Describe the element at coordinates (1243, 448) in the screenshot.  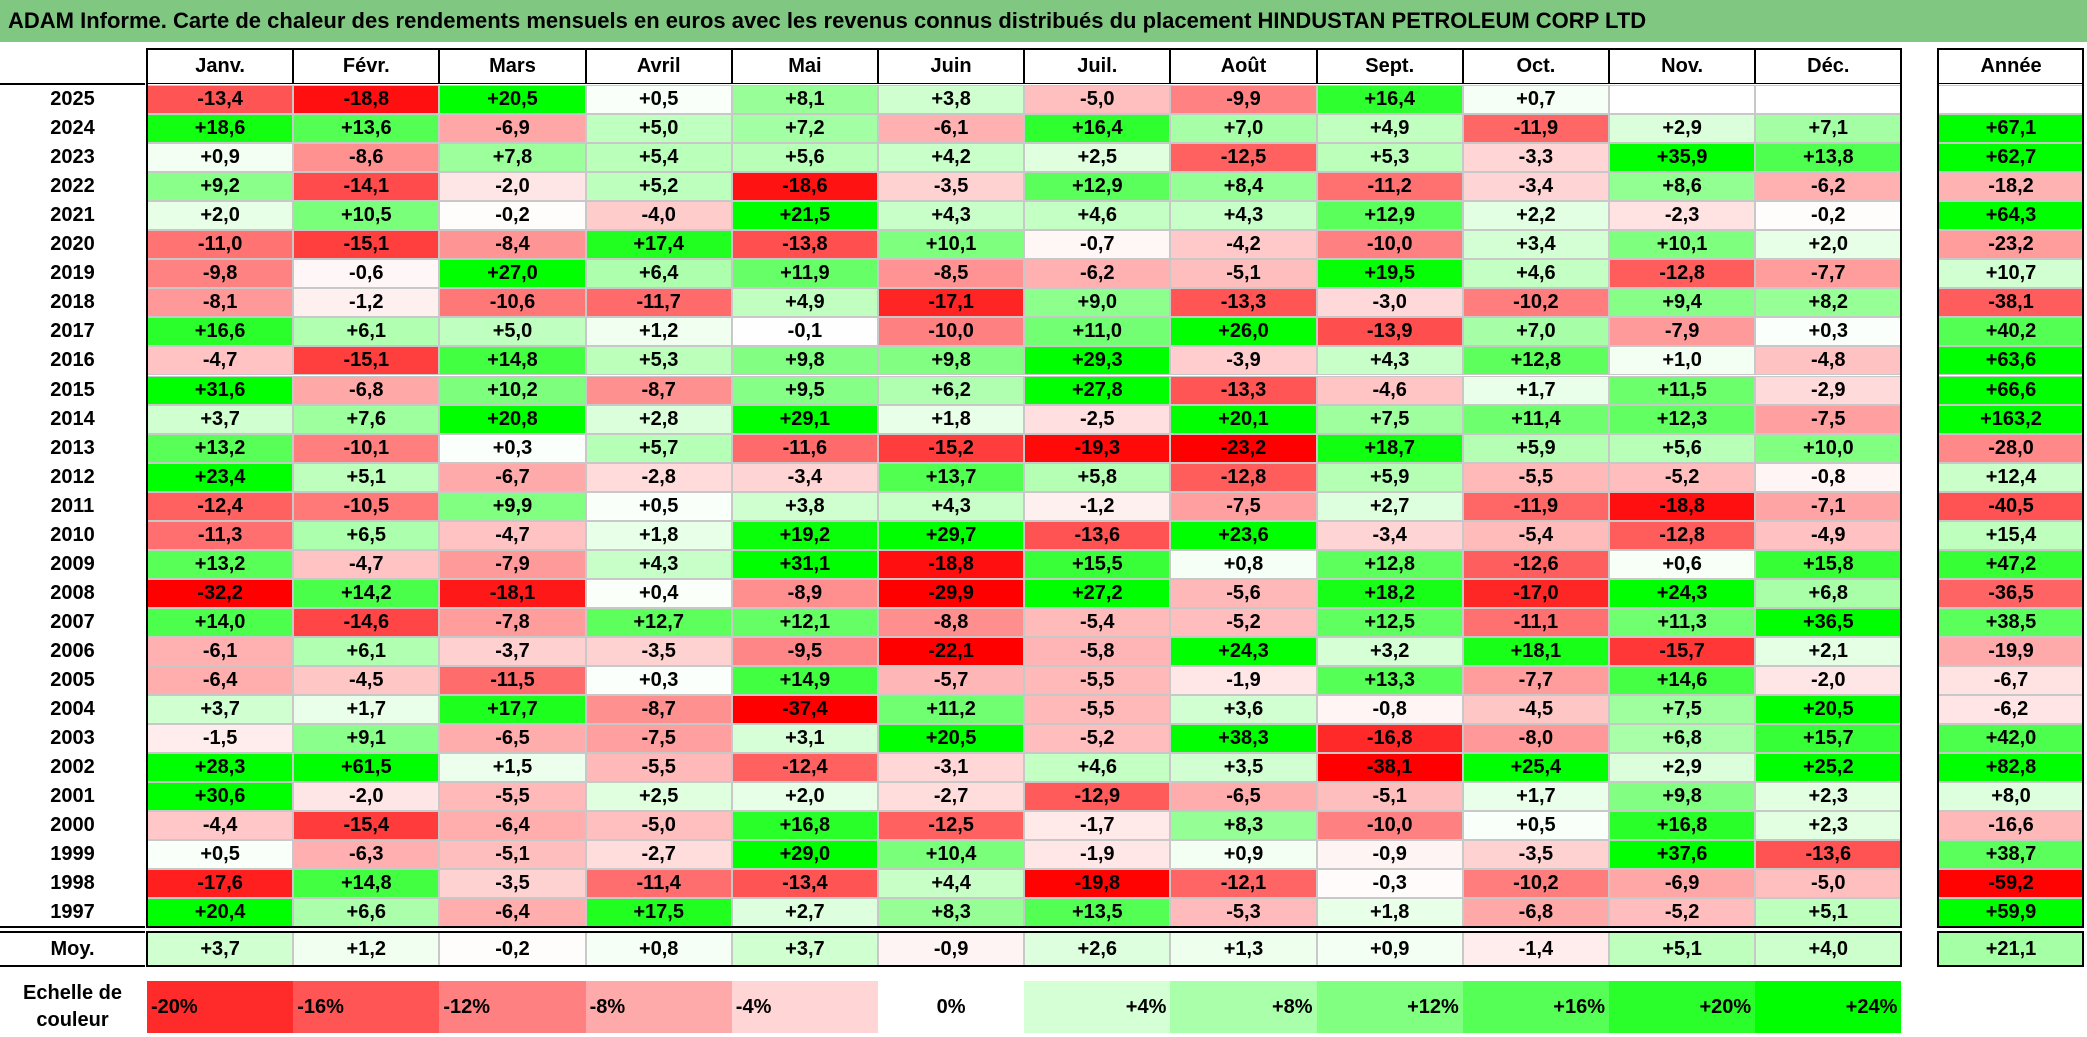
I see `heatmap-cell: -23,2` at that location.